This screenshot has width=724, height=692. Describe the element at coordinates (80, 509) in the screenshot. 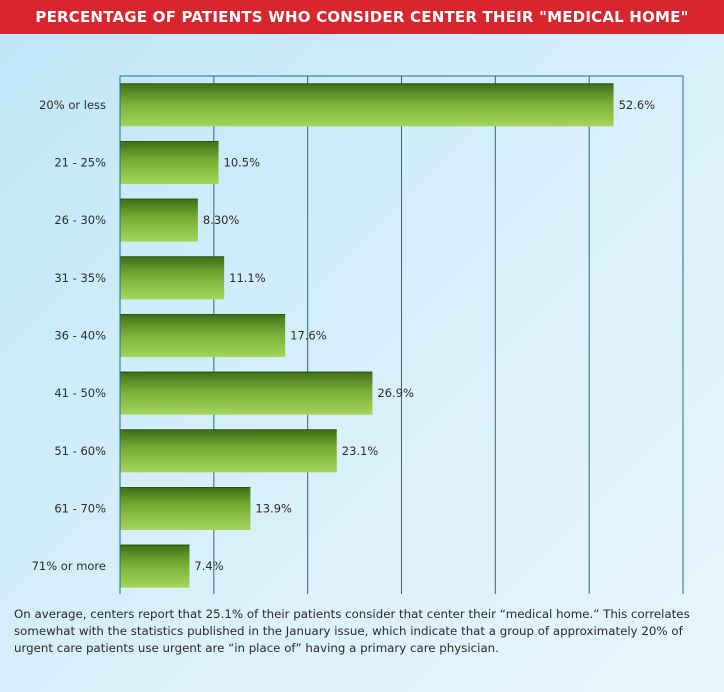

I see `category-label: 61 - 70%` at that location.